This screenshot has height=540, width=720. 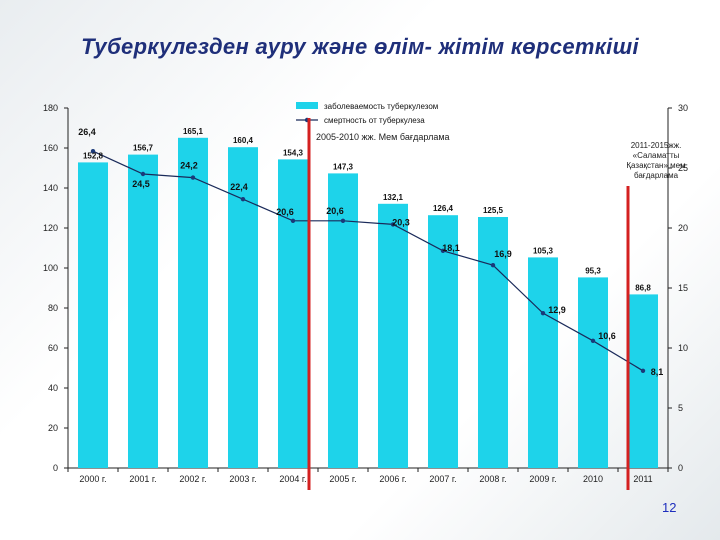 I want to click on right-axis-tick-label: 0, so click(x=680, y=468).